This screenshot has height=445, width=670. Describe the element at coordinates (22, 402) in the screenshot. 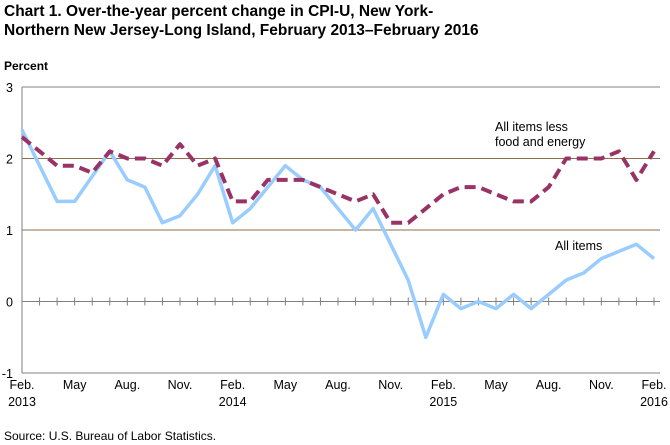

I see `x-tick-year: 2013` at that location.